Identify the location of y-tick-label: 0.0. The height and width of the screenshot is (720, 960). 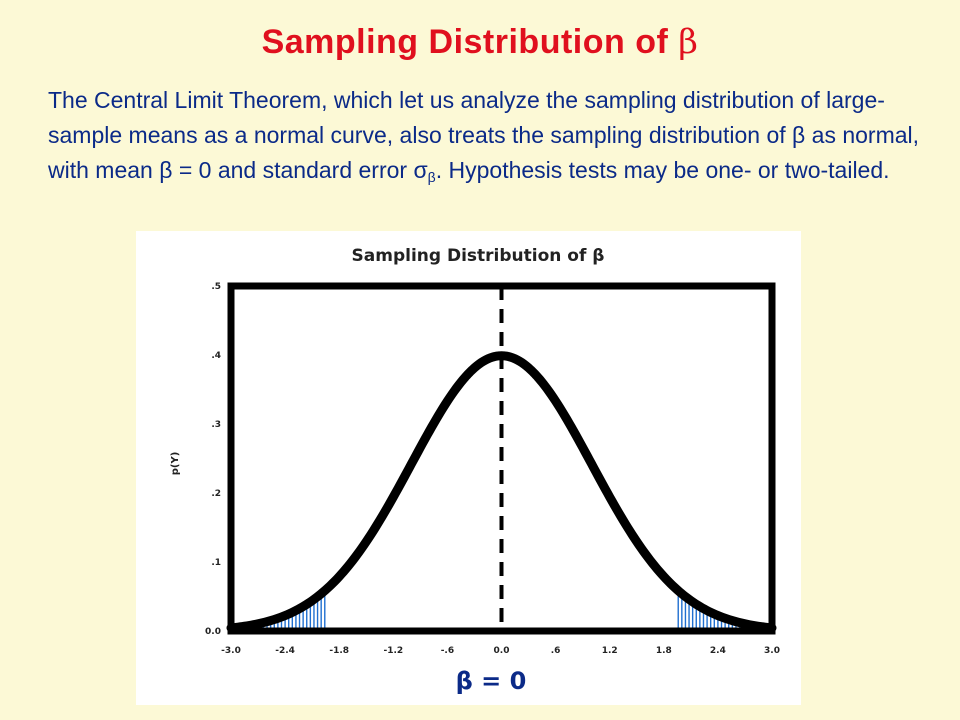
(213, 632).